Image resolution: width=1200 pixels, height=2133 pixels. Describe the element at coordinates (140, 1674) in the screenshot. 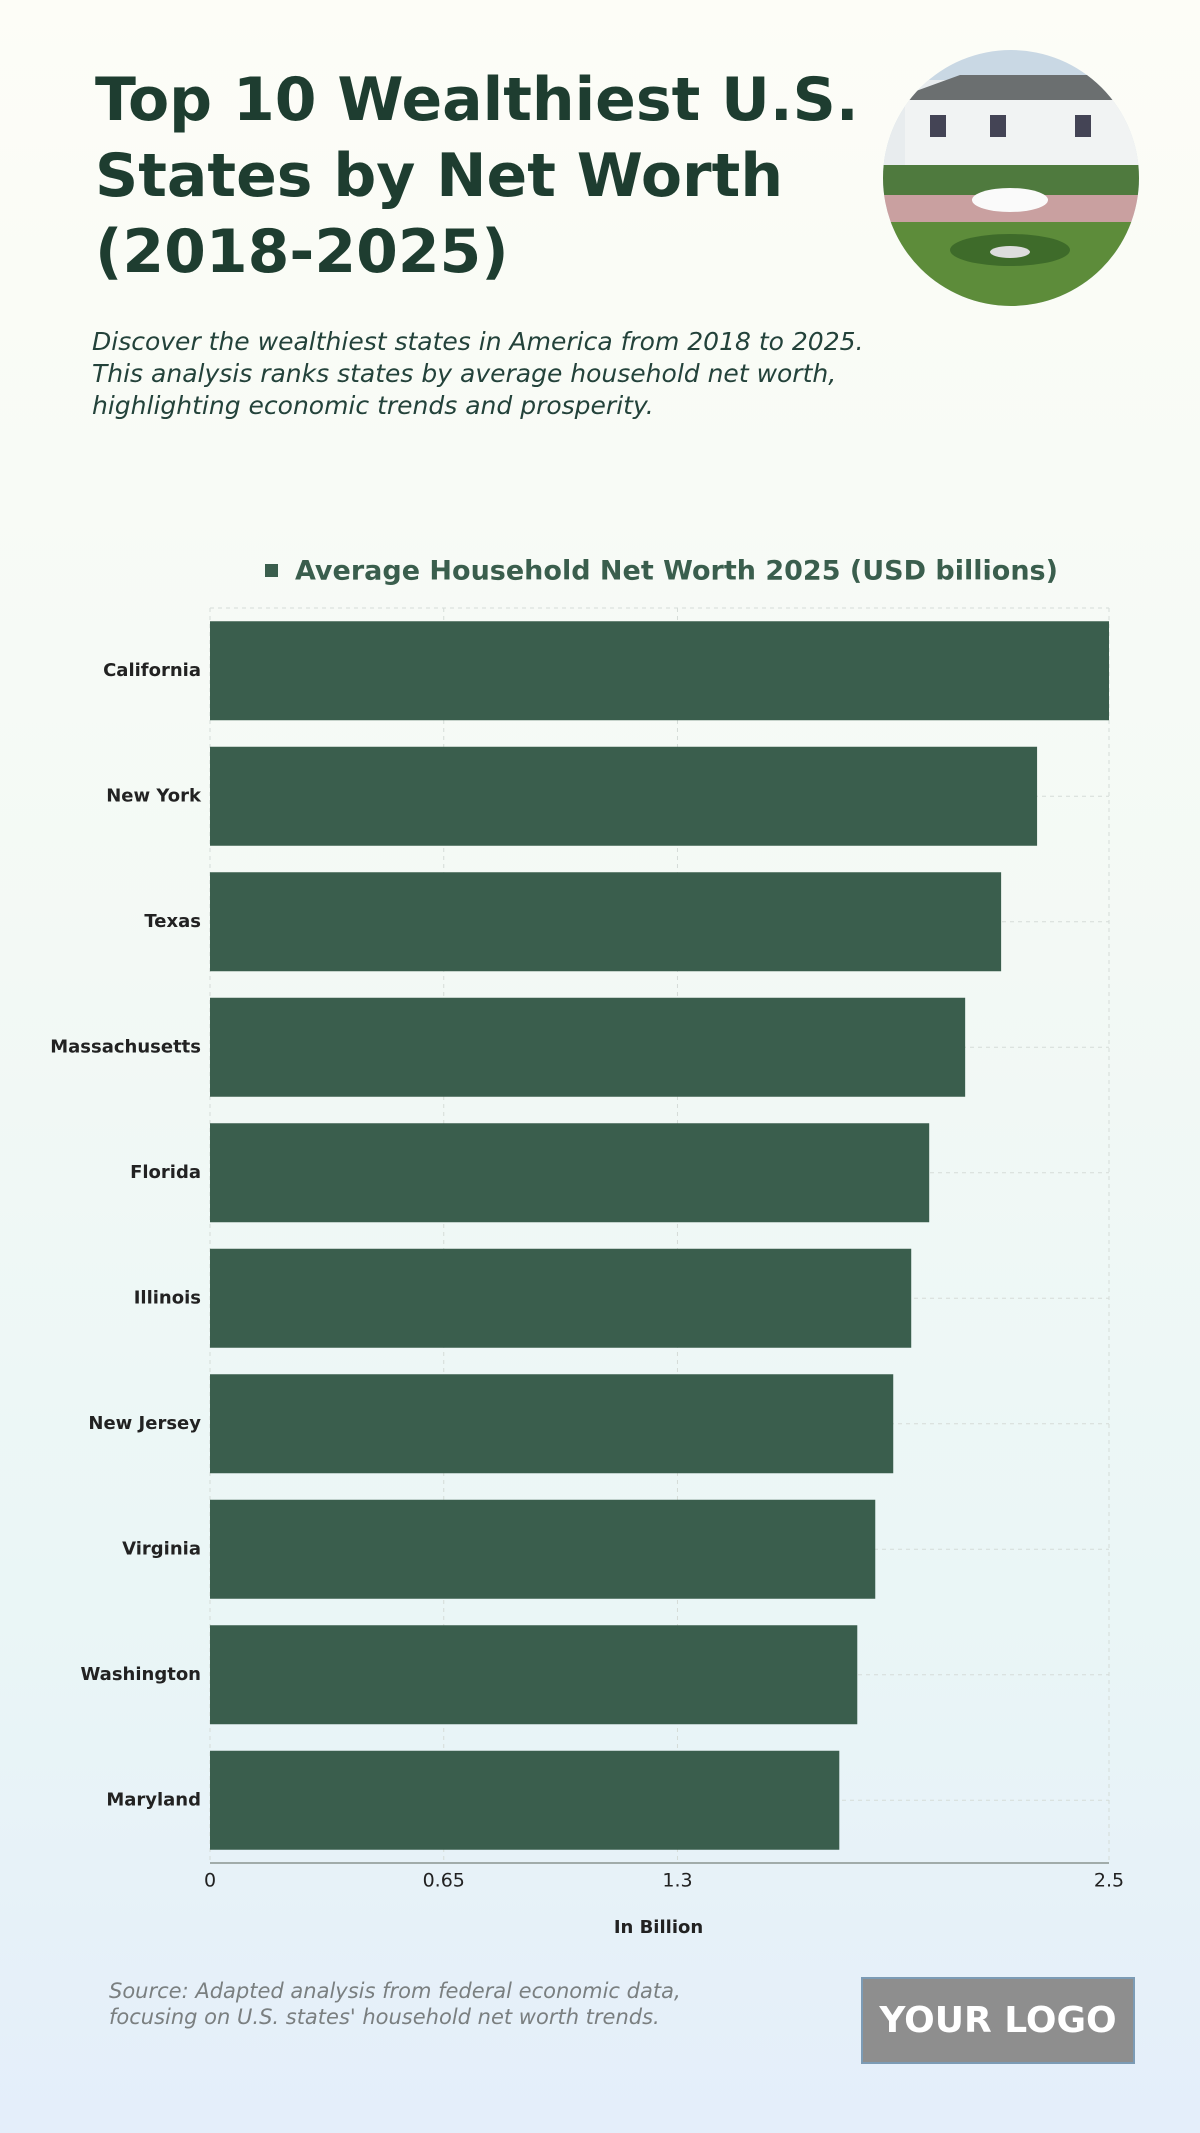

I see `y-tick-label: Washington` at that location.